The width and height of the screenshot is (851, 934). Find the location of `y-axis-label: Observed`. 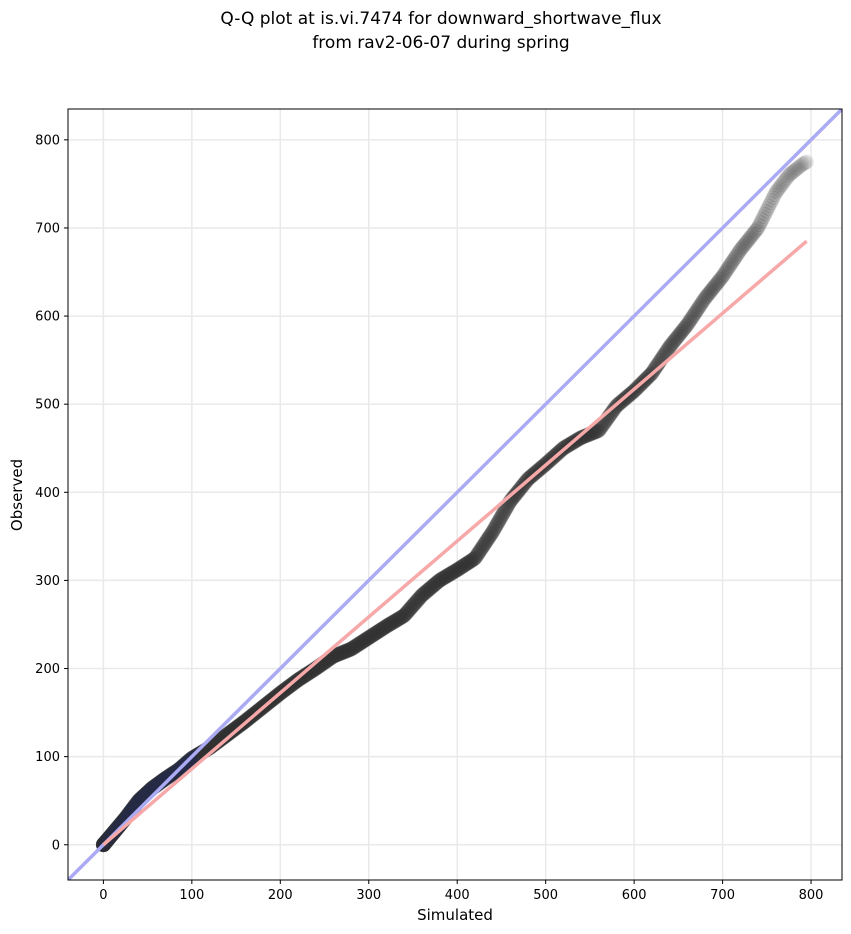

y-axis-label: Observed is located at coordinates (17, 495).